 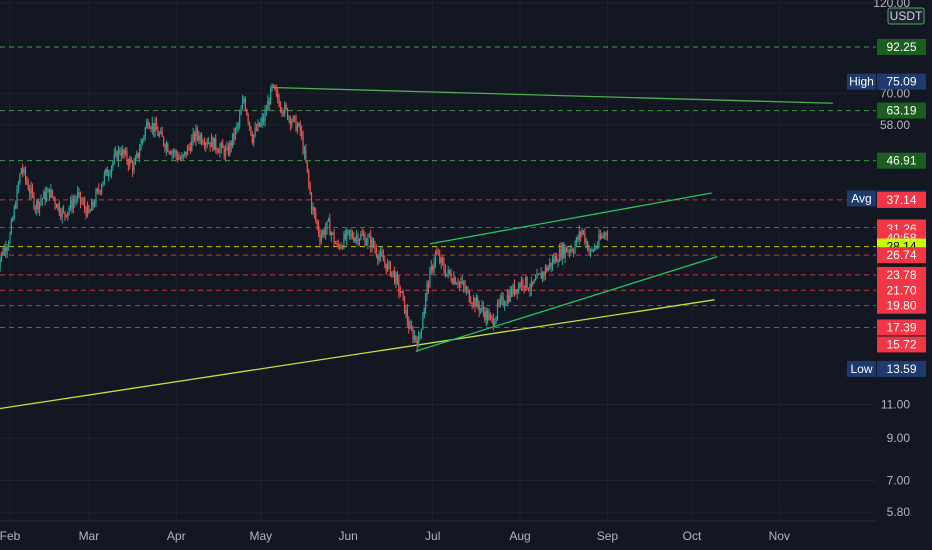 What do you see at coordinates (895, 404) in the screenshot?
I see `y-tick-label: 11.00` at bounding box center [895, 404].